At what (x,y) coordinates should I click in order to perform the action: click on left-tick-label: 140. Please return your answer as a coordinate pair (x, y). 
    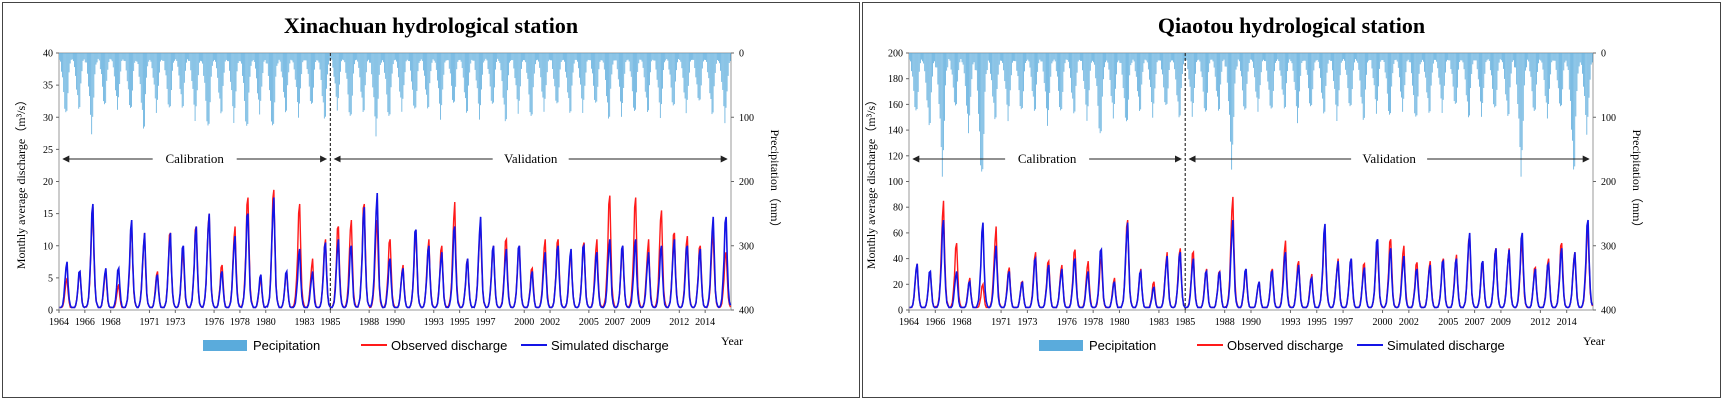
    Looking at the image, I should click on (895, 131).